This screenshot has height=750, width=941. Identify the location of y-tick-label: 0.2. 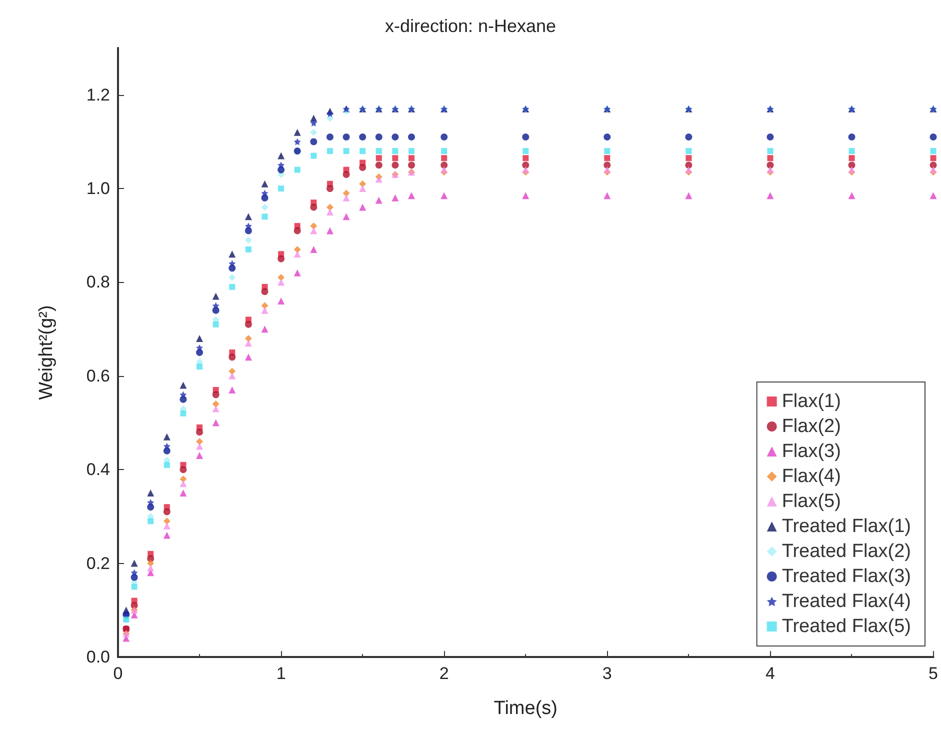
(98, 563).